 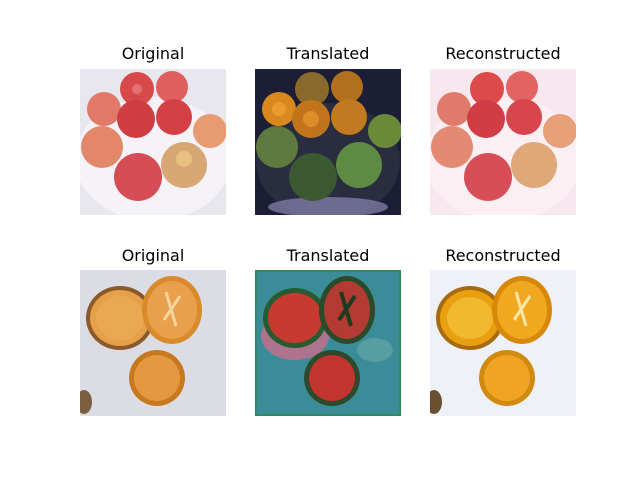 I want to click on oranges-original-photo, so click(x=153, y=343).